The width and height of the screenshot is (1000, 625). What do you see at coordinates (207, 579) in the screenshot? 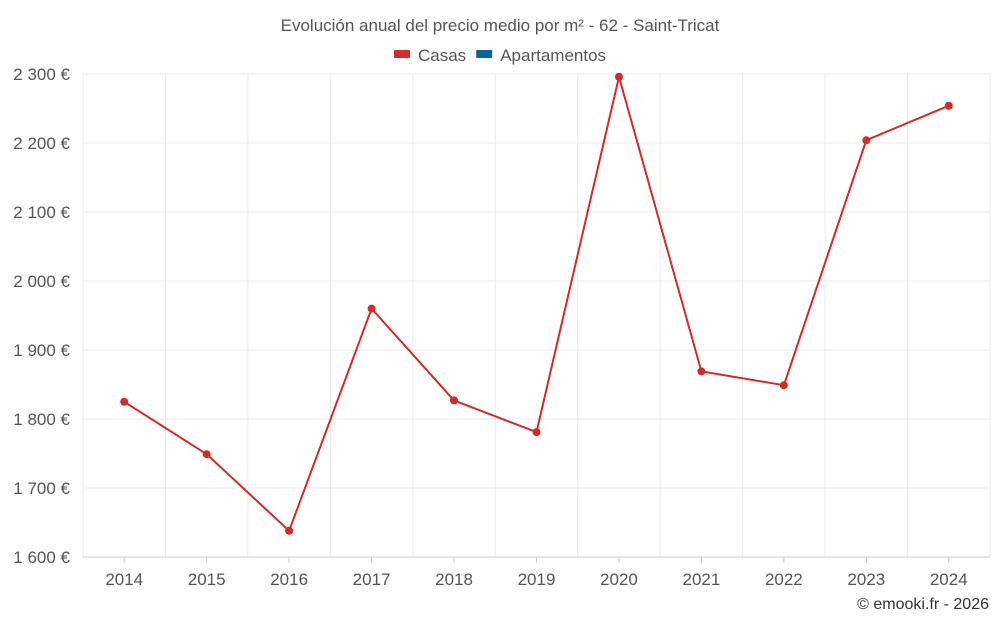
I see `x-tick-label: 2015` at bounding box center [207, 579].